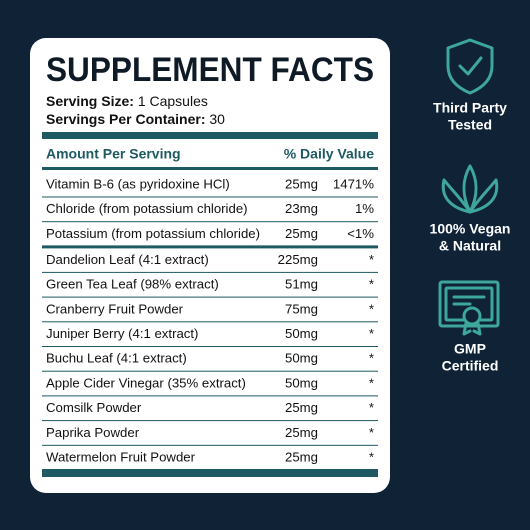 The height and width of the screenshot is (530, 530). Describe the element at coordinates (210, 473) in the screenshot. I see `bottom-rule` at that location.